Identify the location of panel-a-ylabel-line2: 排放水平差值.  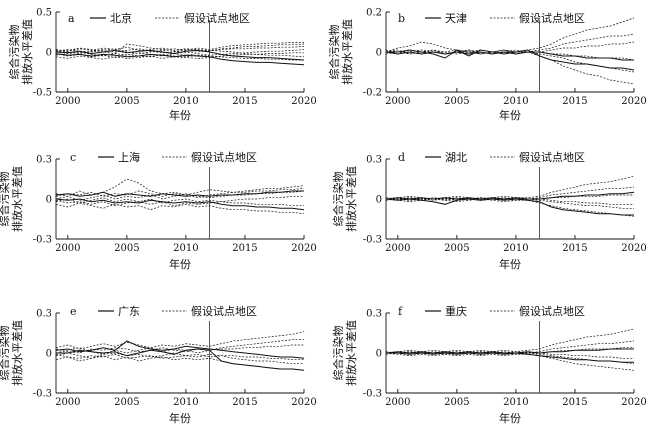
(27, 52).